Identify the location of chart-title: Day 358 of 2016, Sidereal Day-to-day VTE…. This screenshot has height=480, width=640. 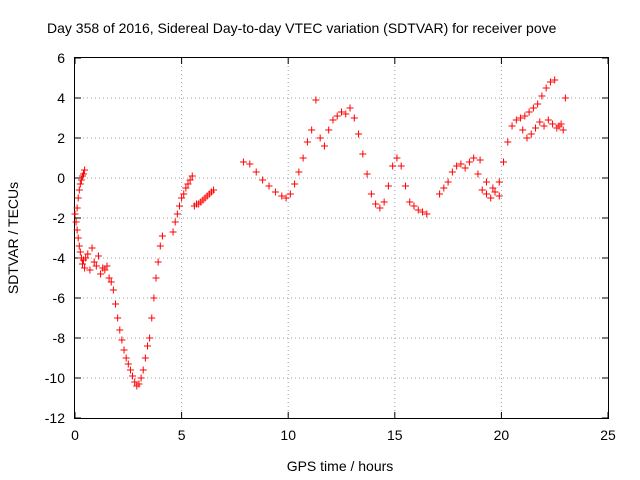
(302, 28).